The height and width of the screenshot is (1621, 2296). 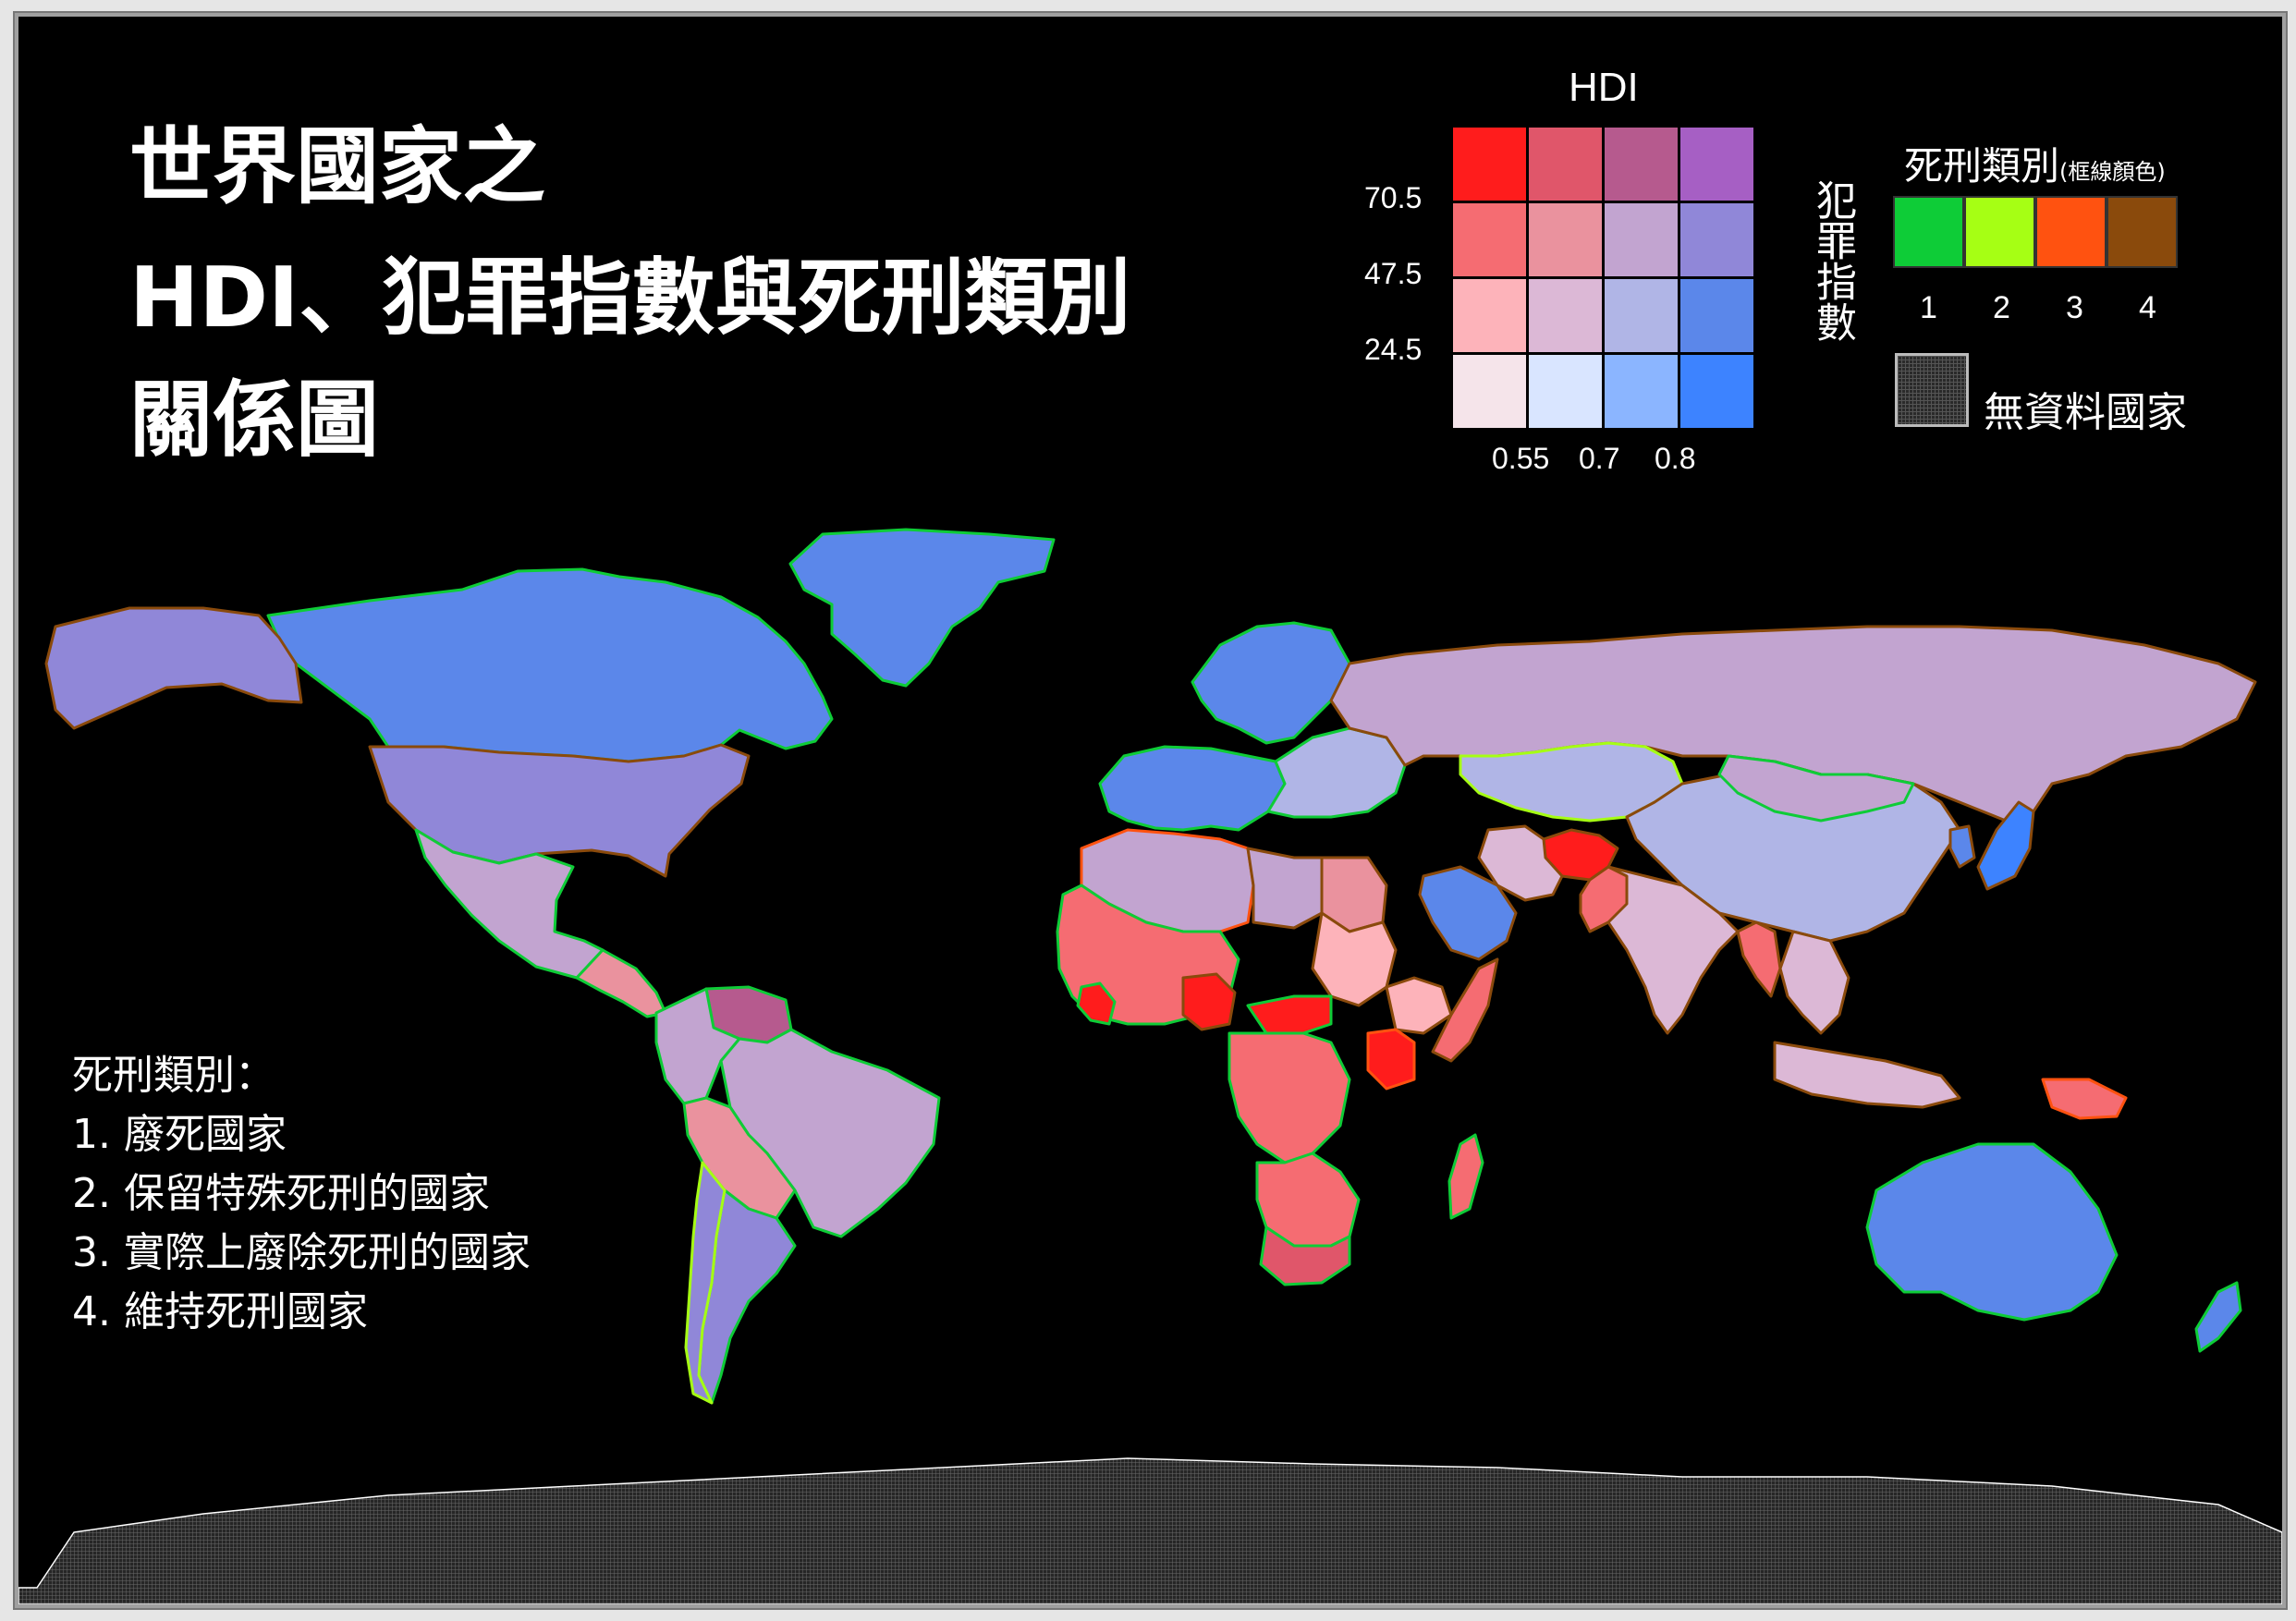 I want to click on country-nigeria, so click(x=1209, y=1001).